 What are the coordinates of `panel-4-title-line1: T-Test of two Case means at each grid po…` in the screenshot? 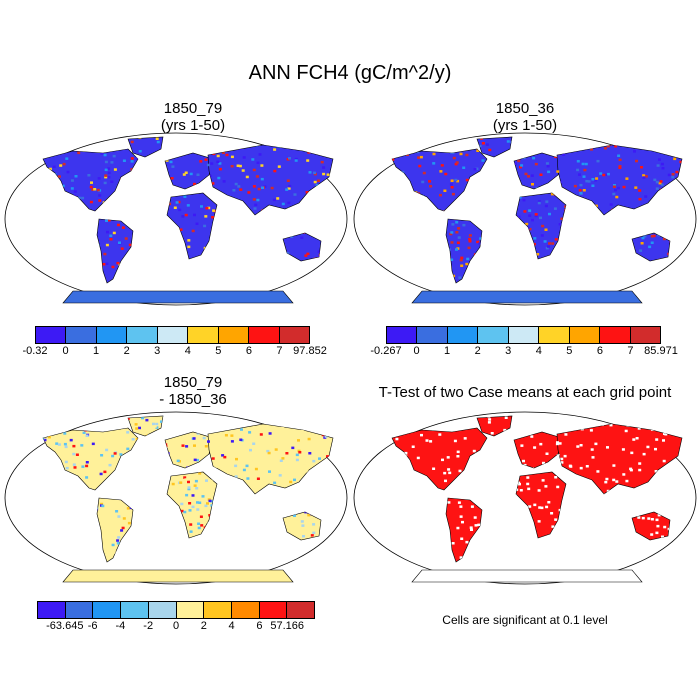 It's located at (525, 392).